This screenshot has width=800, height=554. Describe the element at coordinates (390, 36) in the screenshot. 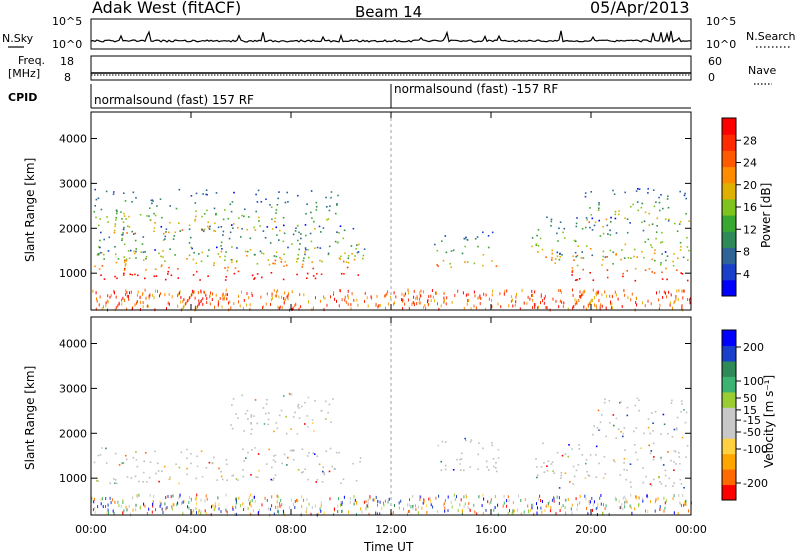

I see `nsky-trace` at that location.